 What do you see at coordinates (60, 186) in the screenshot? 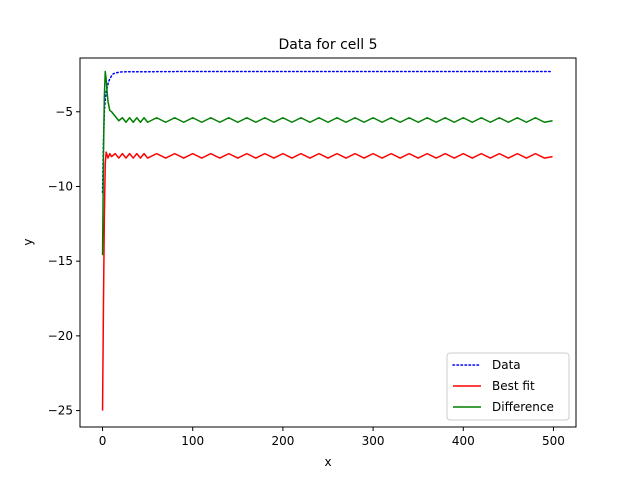
I see `y-tick-label: −10` at bounding box center [60, 186].